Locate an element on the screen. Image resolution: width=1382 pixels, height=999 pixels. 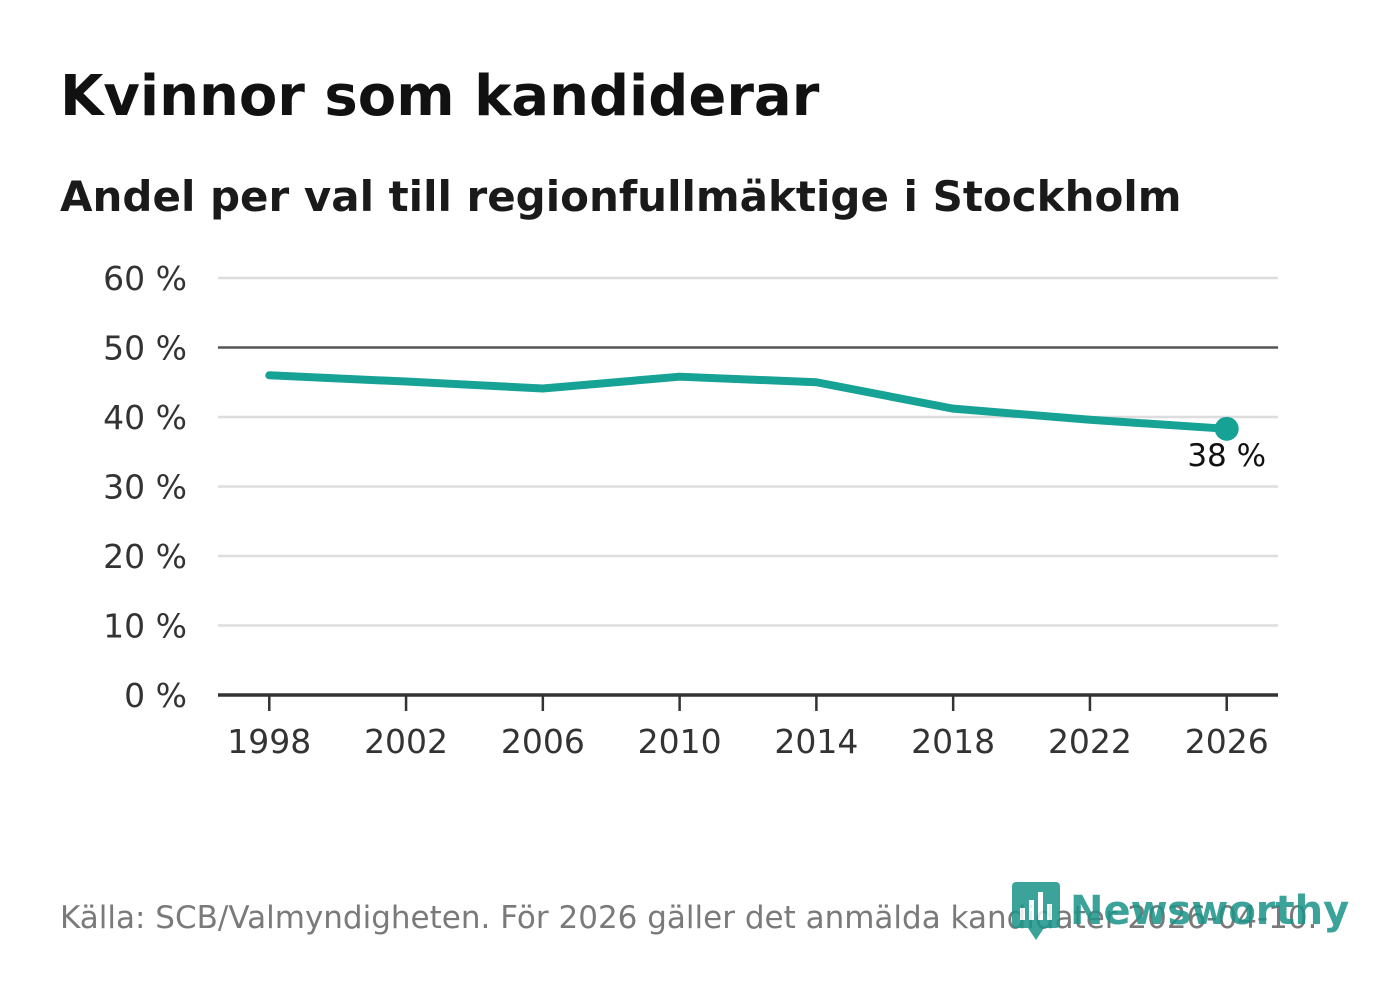
x-tick-label: 2018 is located at coordinates (953, 741).